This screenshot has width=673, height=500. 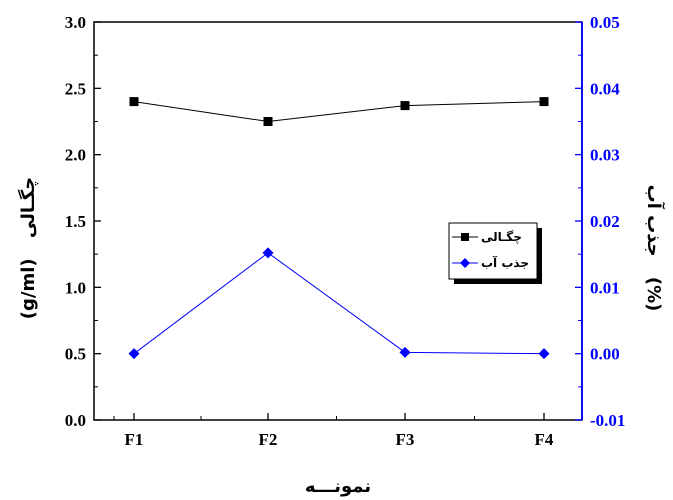 What do you see at coordinates (75, 287) in the screenshot?
I see `left-tick-label: 1.0` at bounding box center [75, 287].